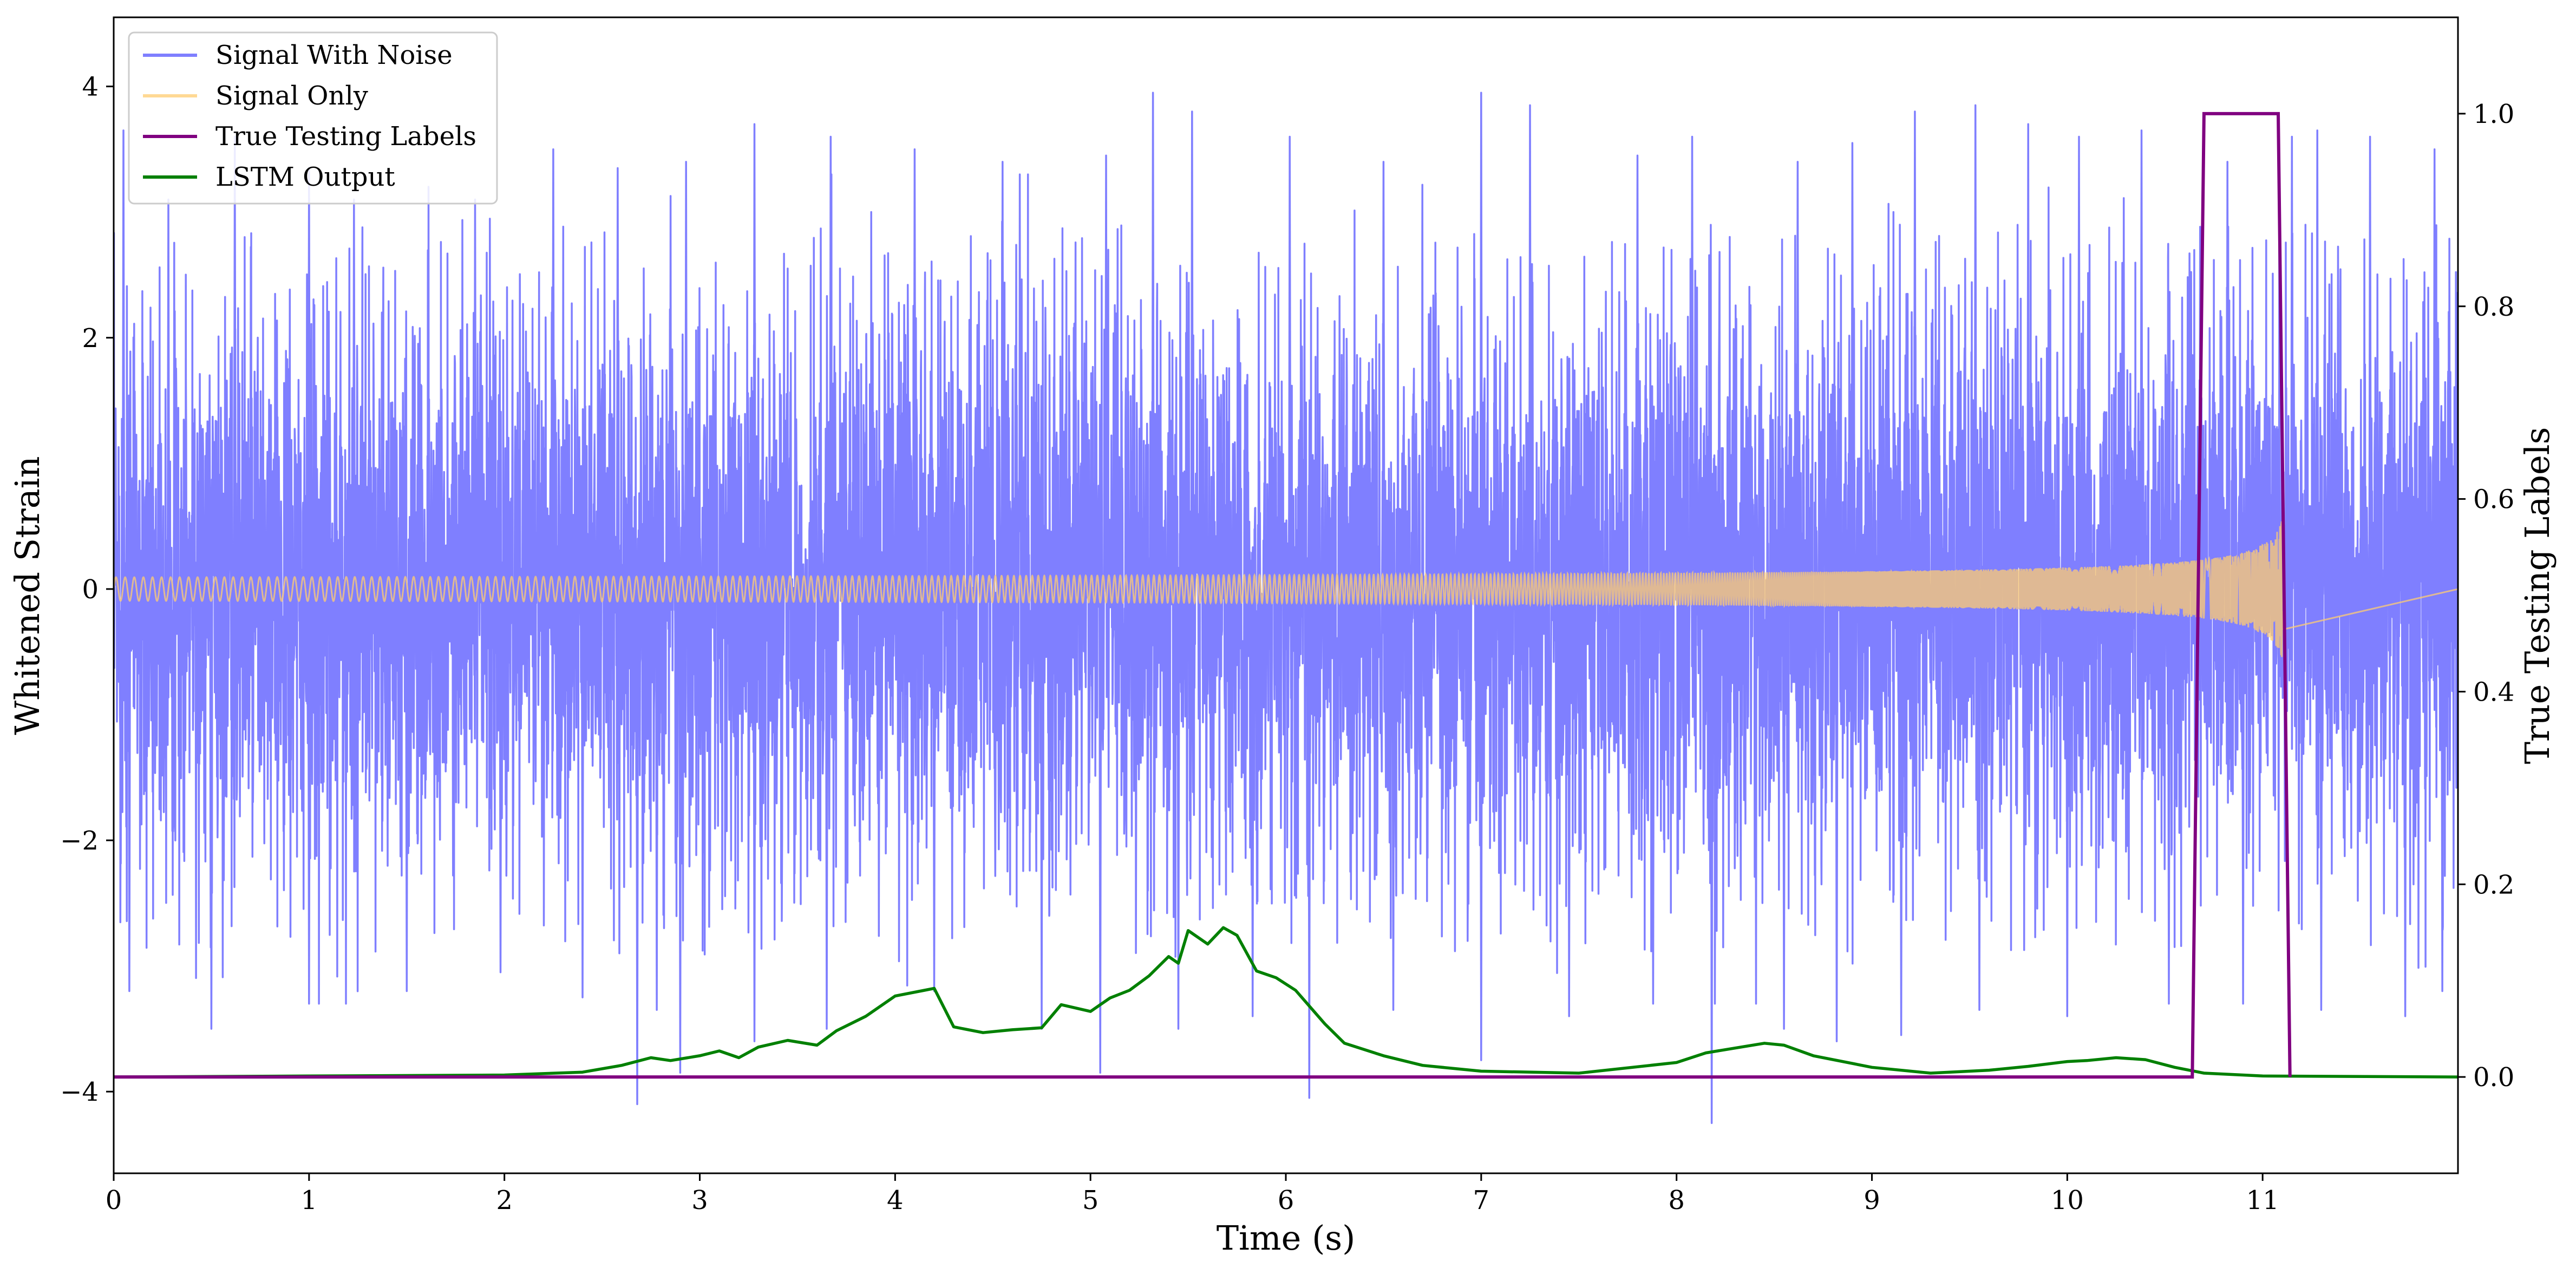 The image size is (2576, 1274). What do you see at coordinates (2493, 692) in the screenshot?
I see `y-right-tick-label: 0.4` at bounding box center [2493, 692].